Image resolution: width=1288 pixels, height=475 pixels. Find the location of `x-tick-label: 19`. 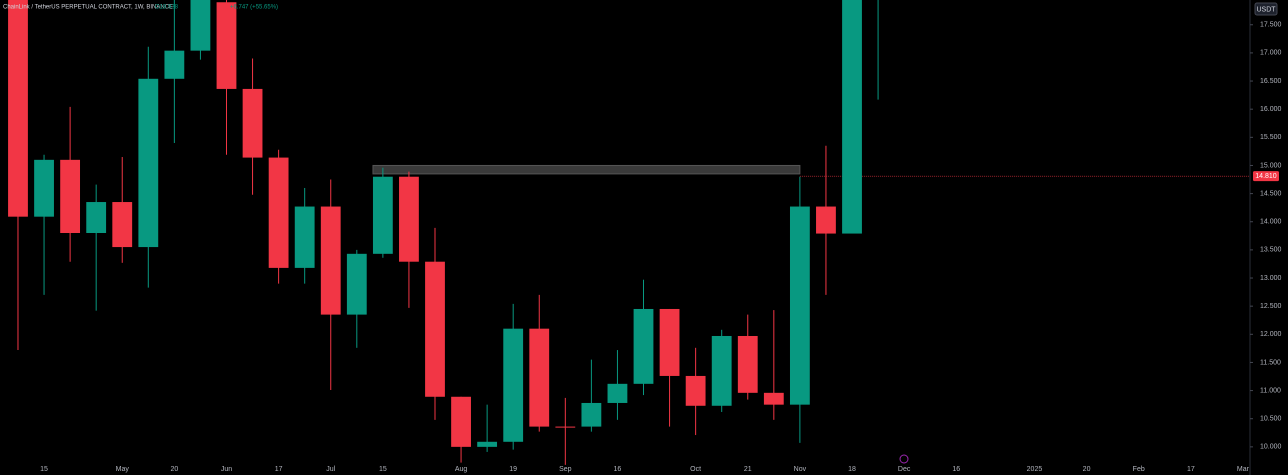

x-tick-label: 19 is located at coordinates (513, 469).